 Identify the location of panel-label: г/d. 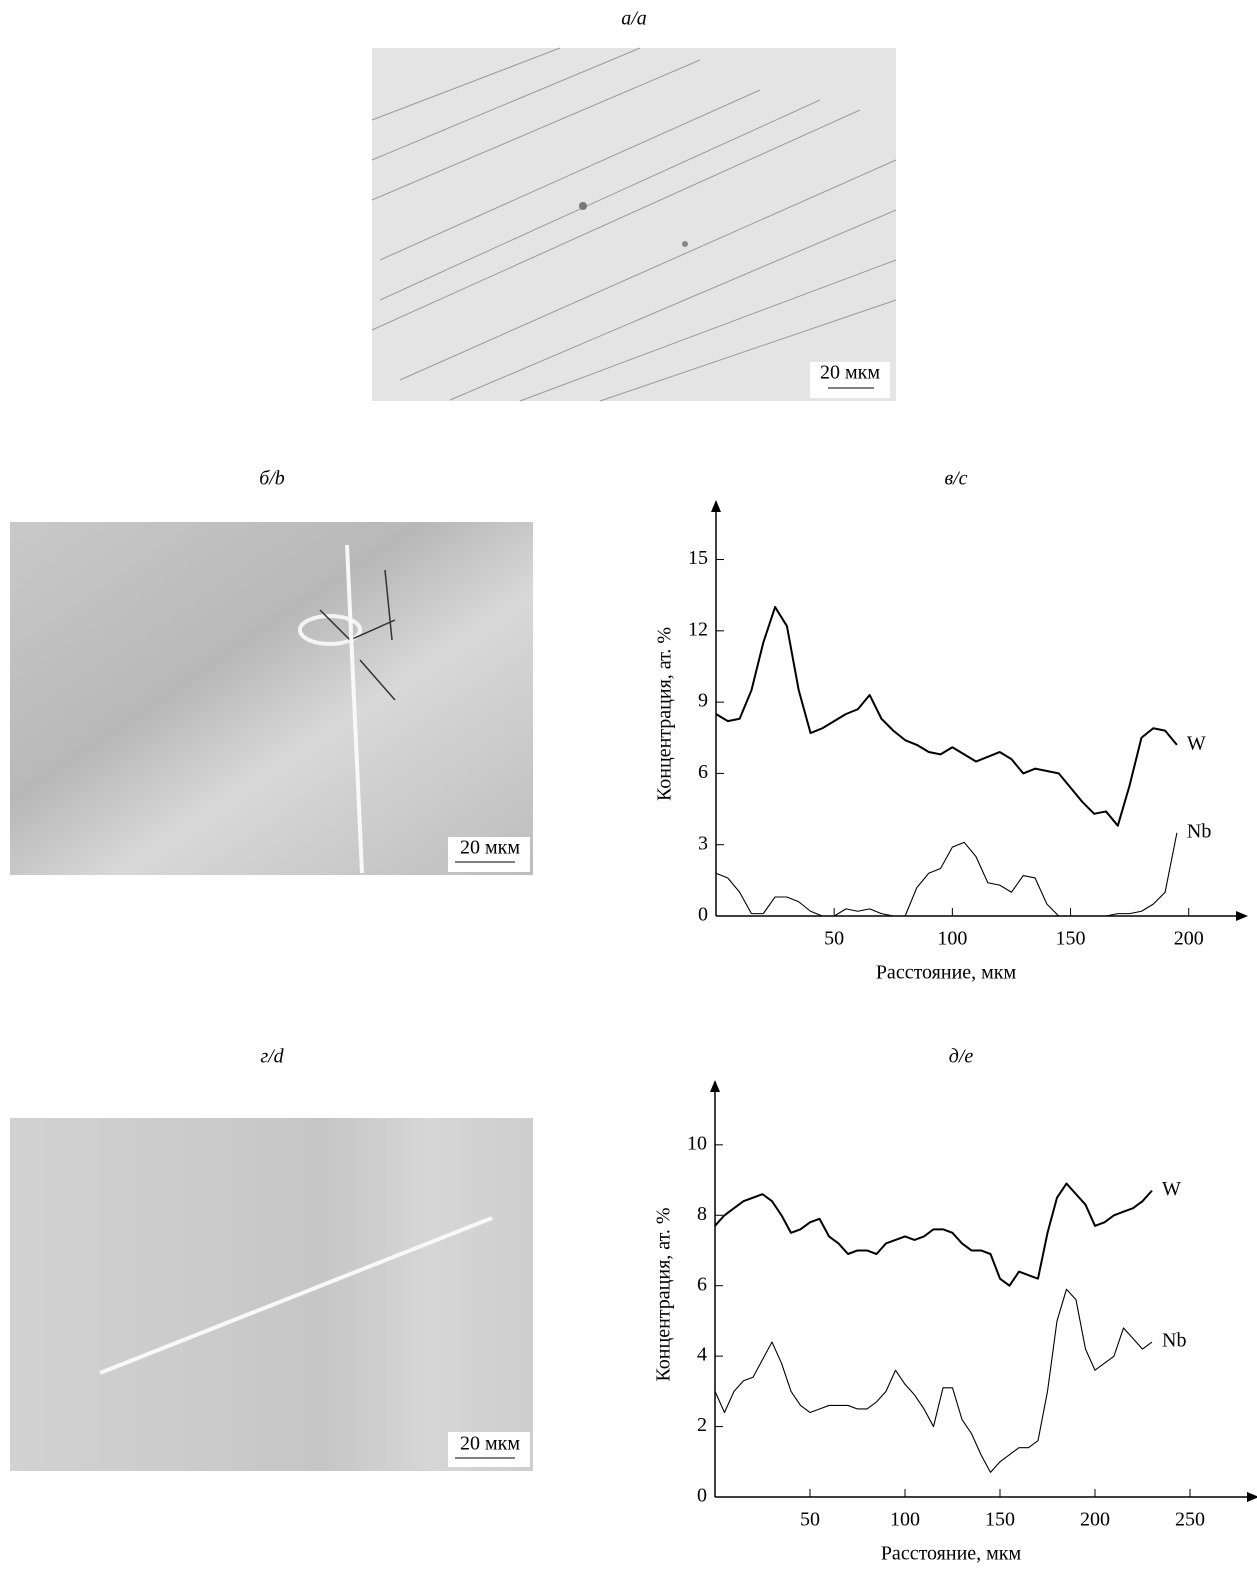
(272, 1057).